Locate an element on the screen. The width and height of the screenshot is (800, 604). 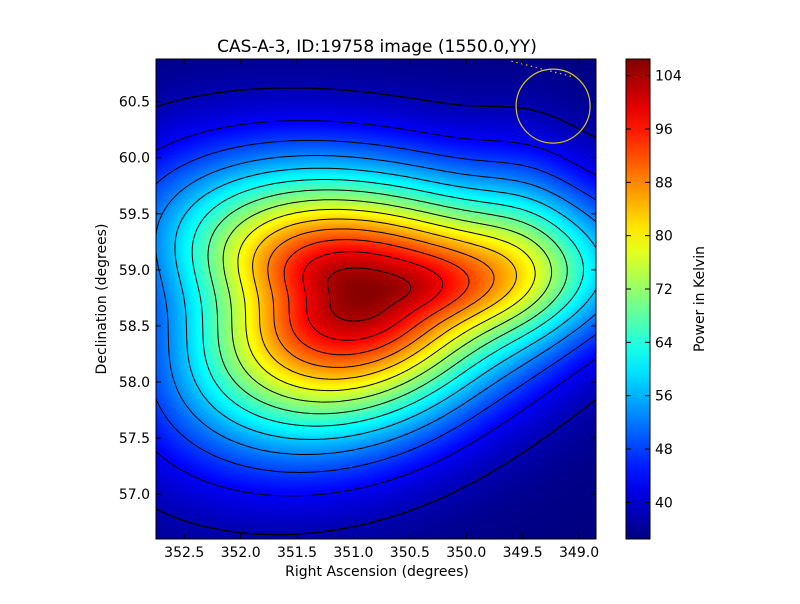
x-axis-label: Right Ascension (degrees) is located at coordinates (377, 572).